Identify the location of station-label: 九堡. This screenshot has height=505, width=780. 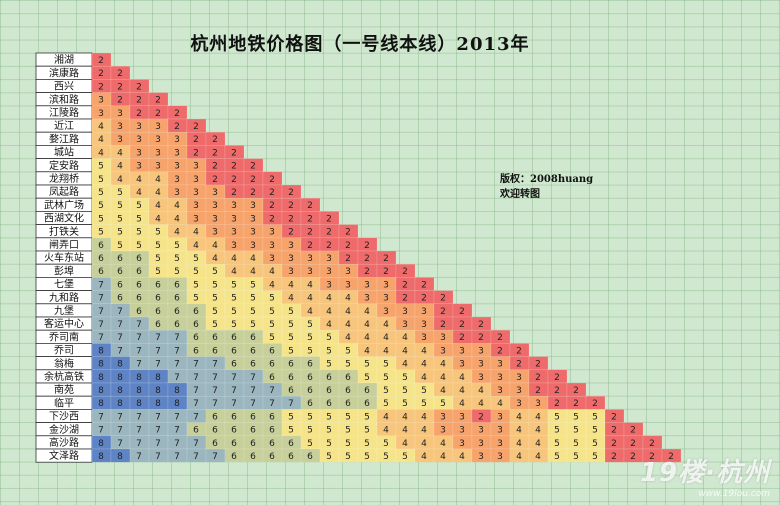
(64, 310).